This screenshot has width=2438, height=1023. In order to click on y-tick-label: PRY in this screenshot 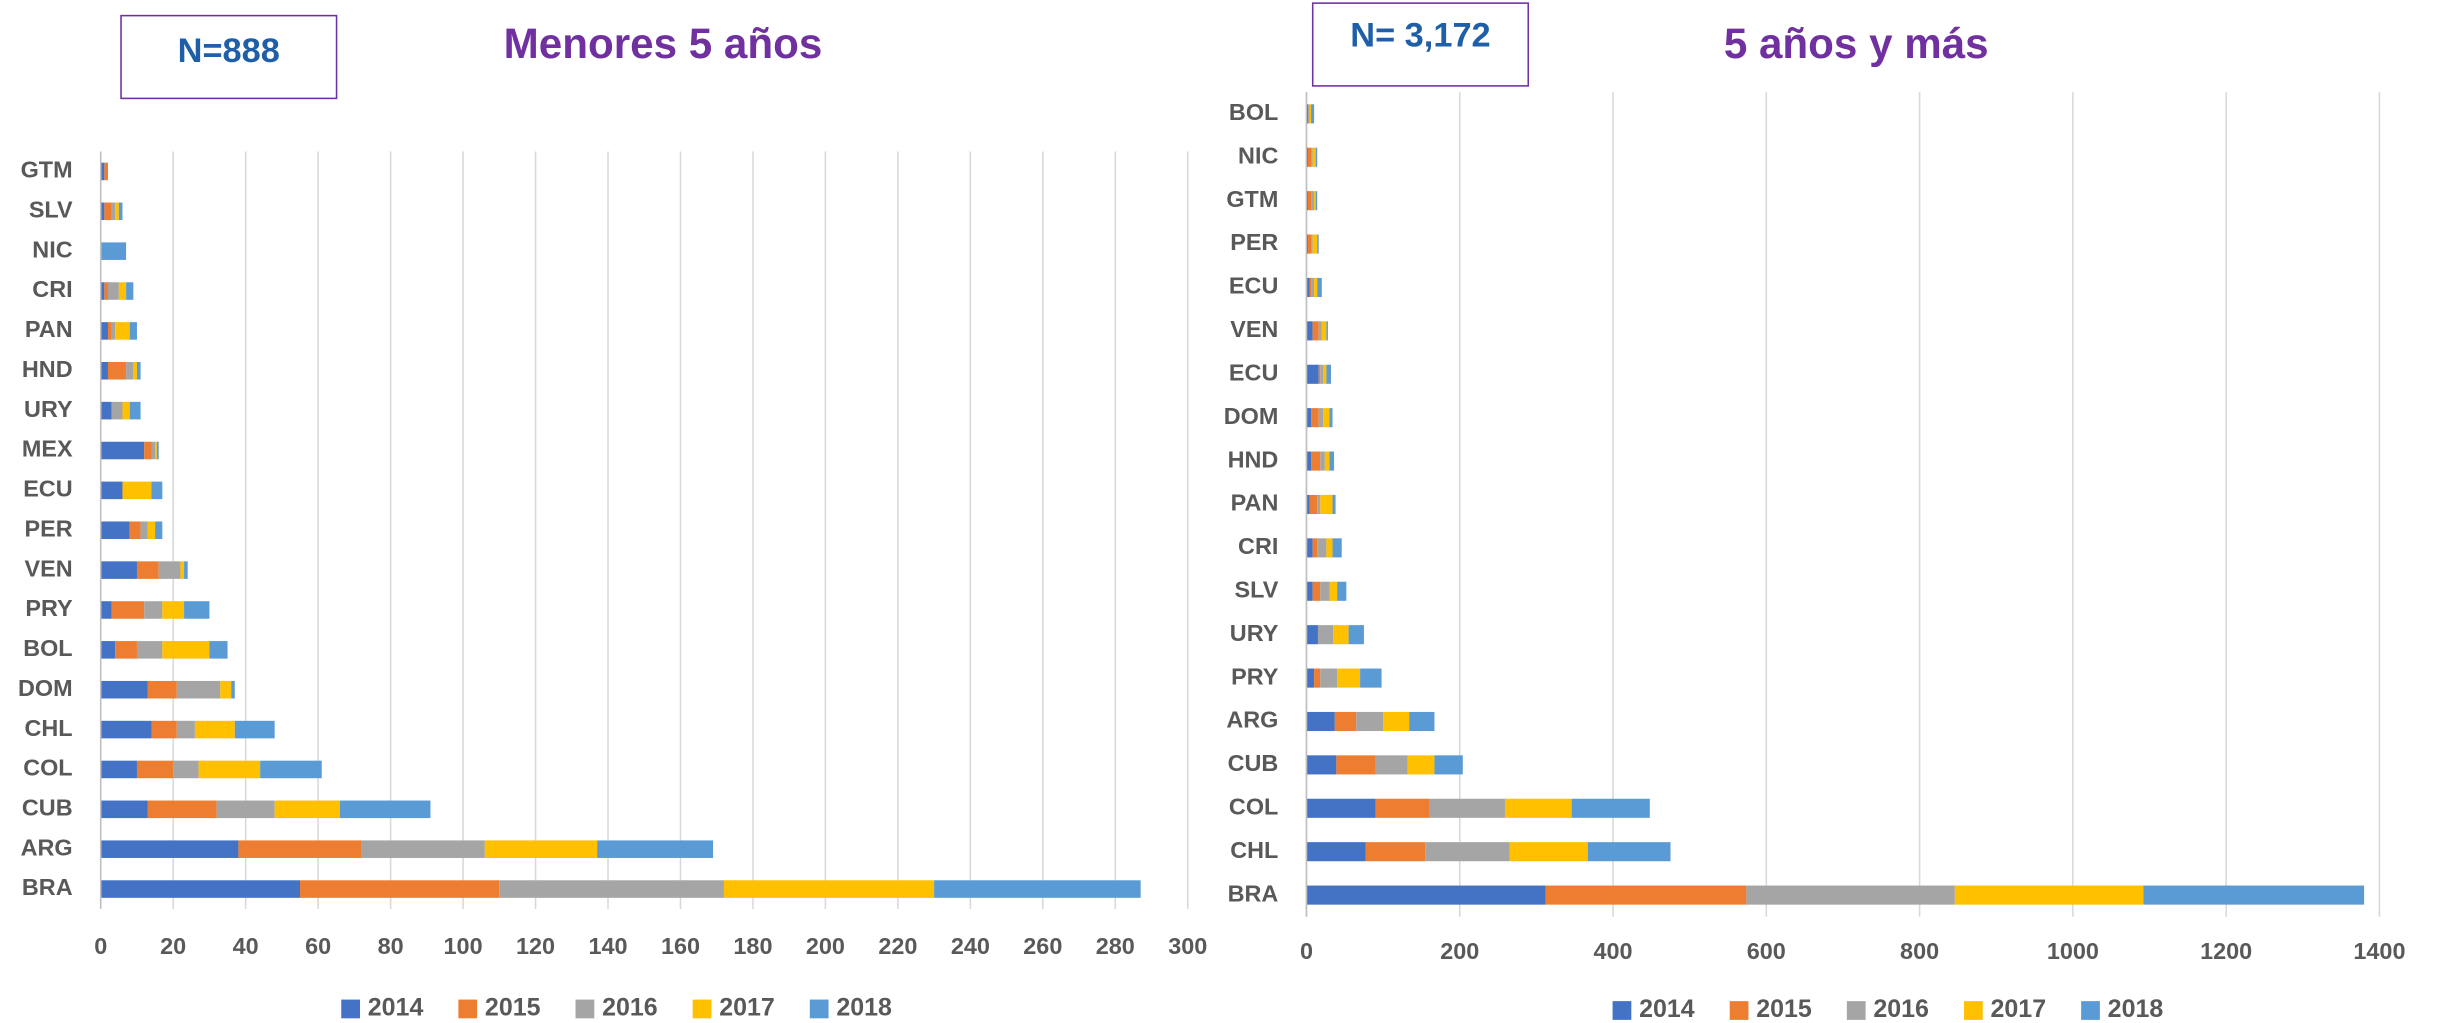, I will do `click(1255, 676)`.